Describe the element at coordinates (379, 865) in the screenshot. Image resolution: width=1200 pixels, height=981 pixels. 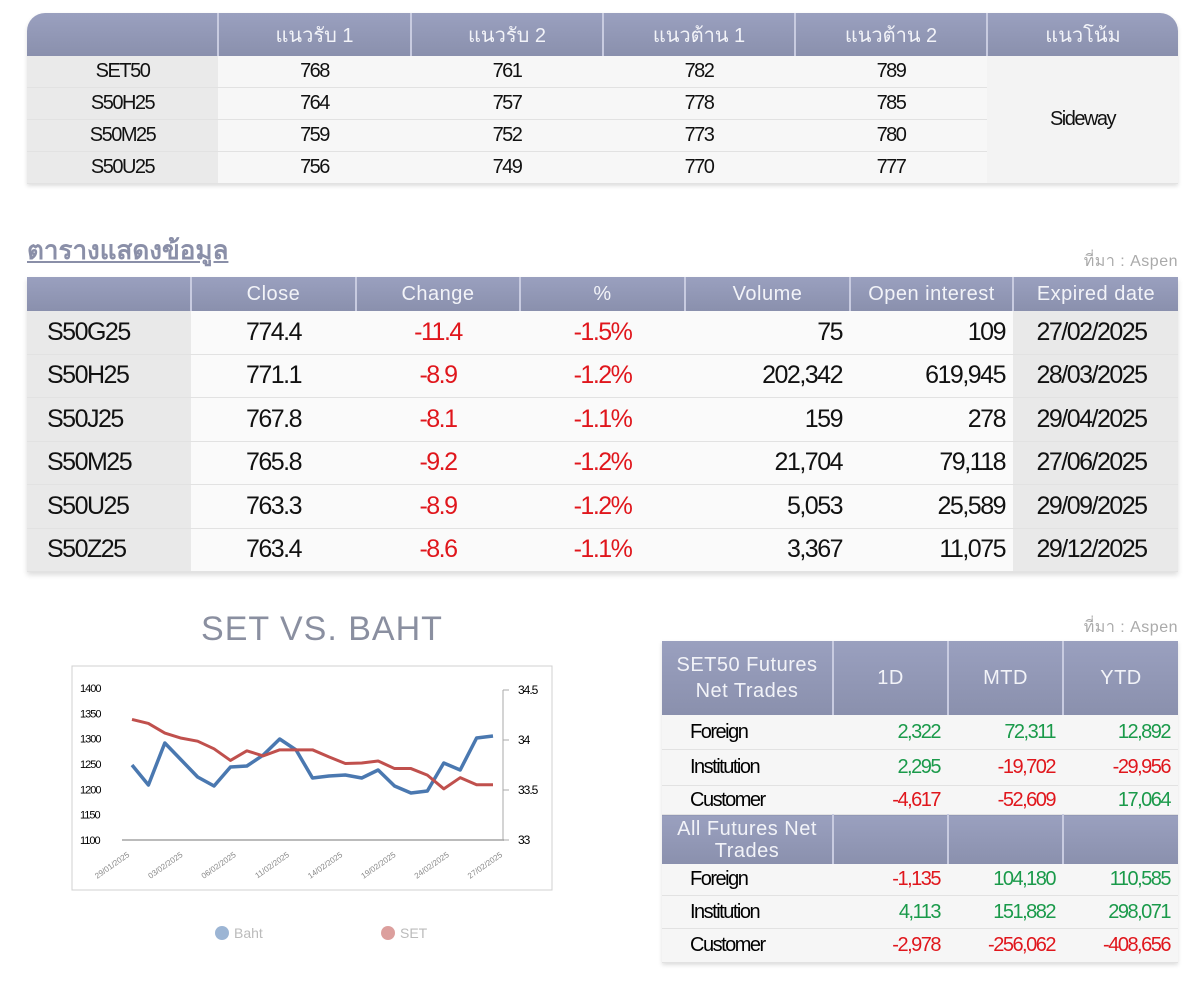
I see `x-tick-label: 19/02/2025` at that location.